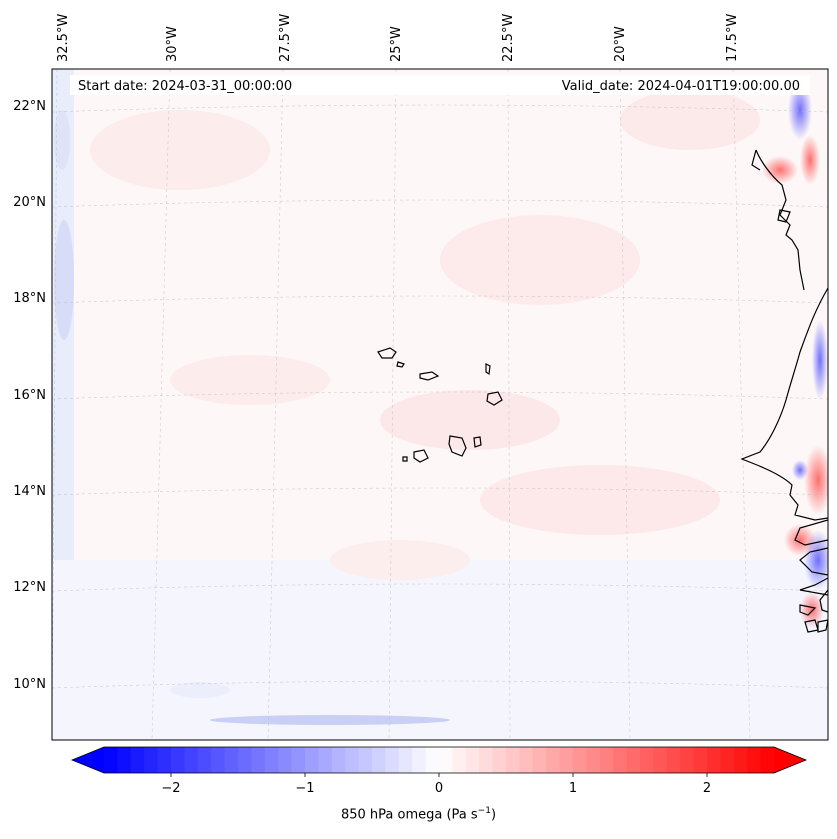 Image resolution: width=837 pixels, height=839 pixels. What do you see at coordinates (185, 86) in the screenshot?
I see `start-date-label: Start date: 2024-03-31_00:00:00` at bounding box center [185, 86].